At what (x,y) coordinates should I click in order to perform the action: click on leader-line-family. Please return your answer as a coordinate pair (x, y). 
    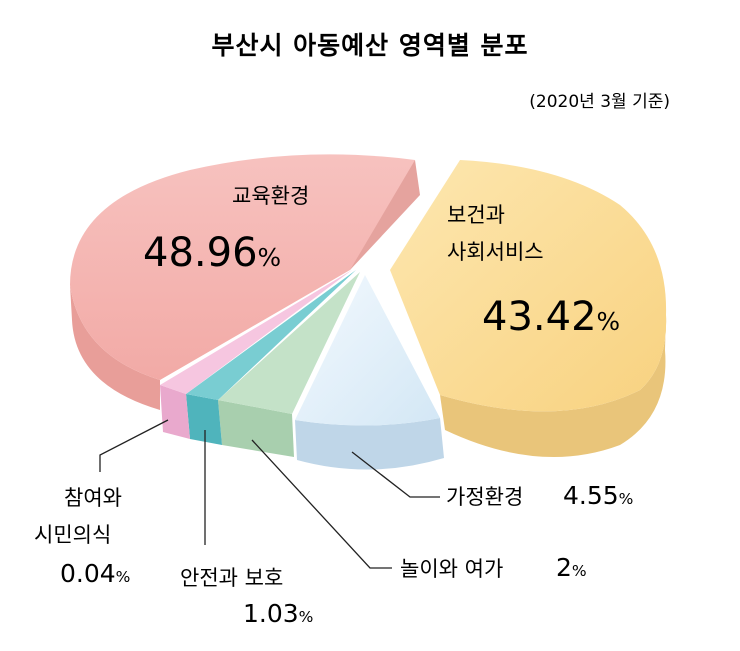
    Looking at the image, I should click on (395, 474).